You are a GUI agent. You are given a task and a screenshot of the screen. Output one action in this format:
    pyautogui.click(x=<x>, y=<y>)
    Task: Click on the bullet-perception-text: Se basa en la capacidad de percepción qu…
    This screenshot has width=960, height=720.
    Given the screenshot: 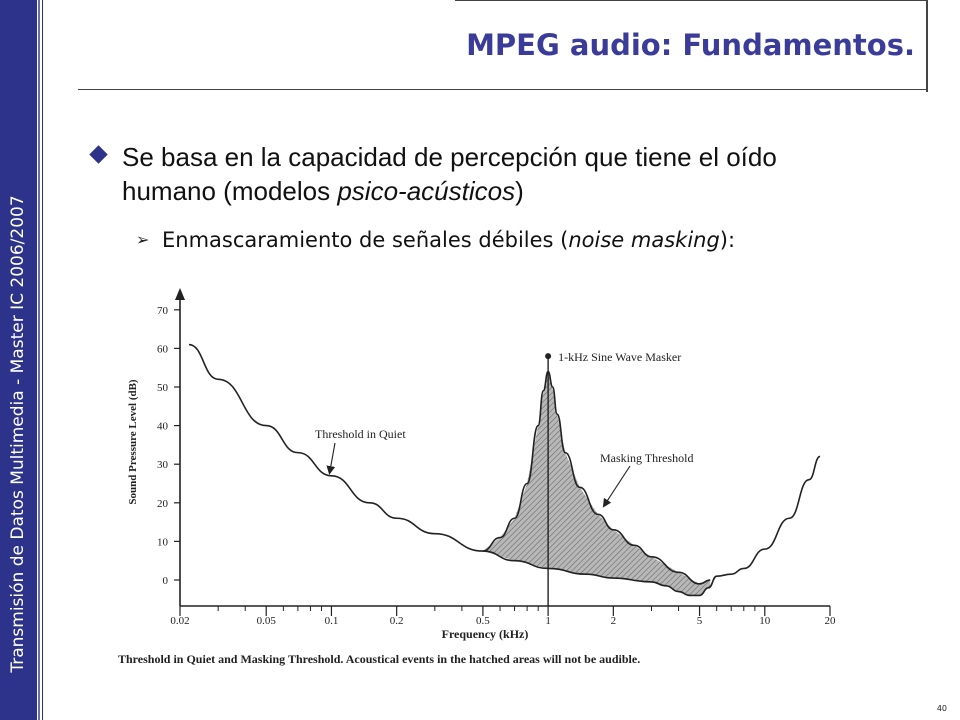 What is the action you would take?
    pyautogui.click(x=497, y=174)
    